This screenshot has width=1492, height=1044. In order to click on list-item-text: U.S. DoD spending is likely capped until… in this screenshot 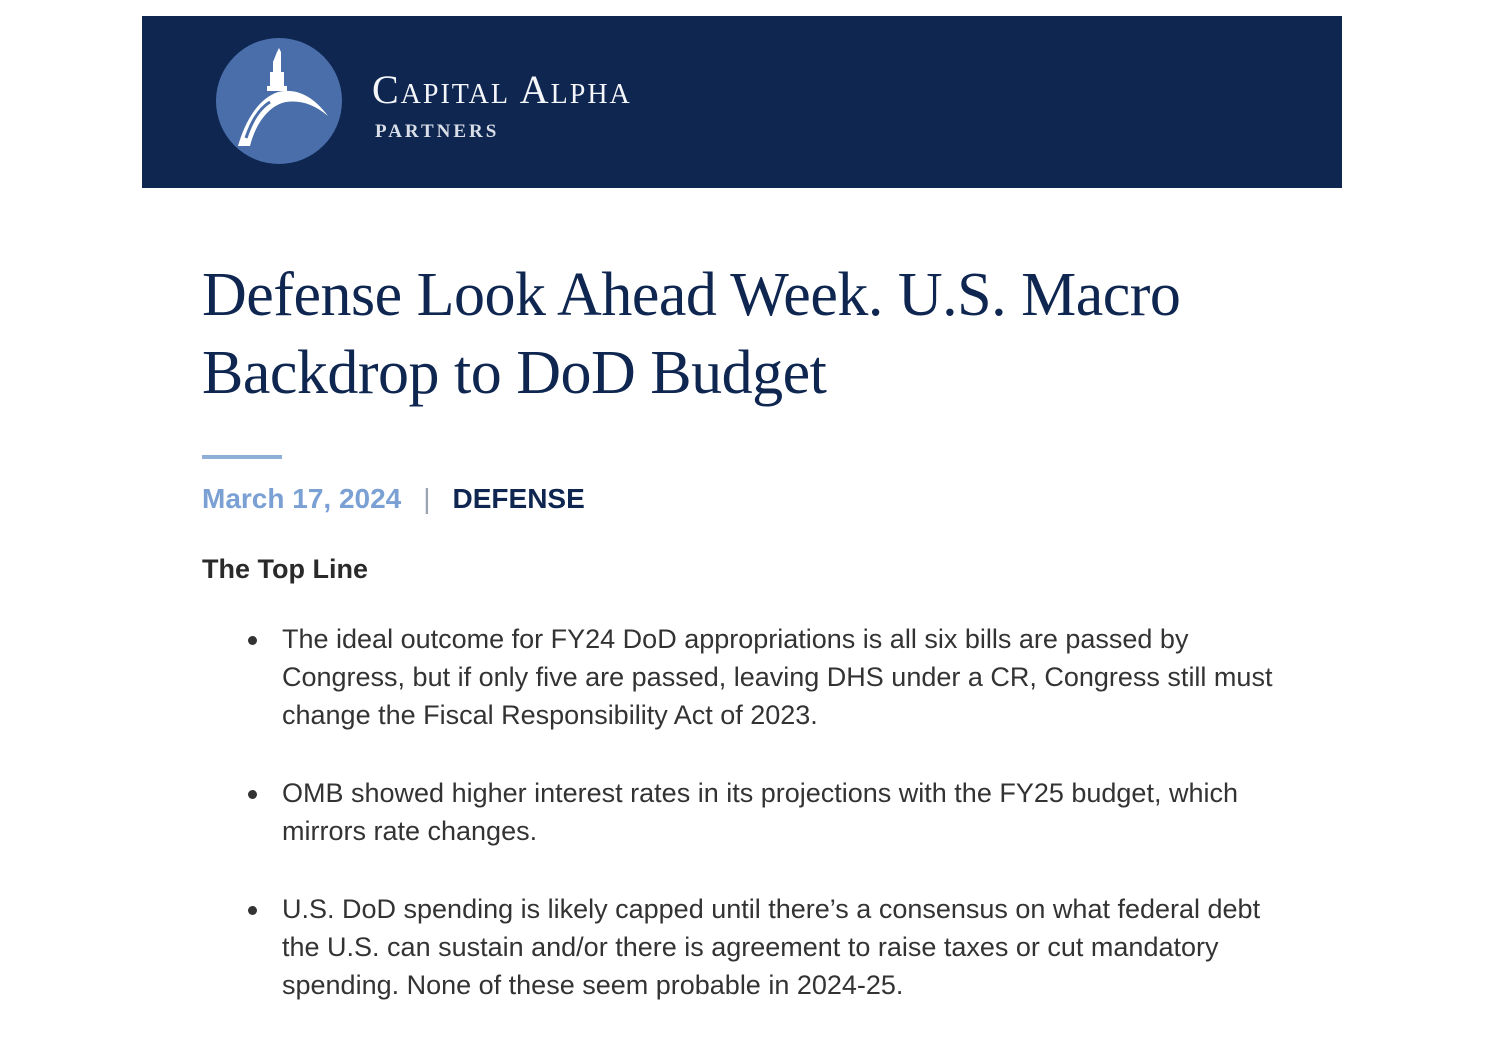, I will do `click(771, 947)`.